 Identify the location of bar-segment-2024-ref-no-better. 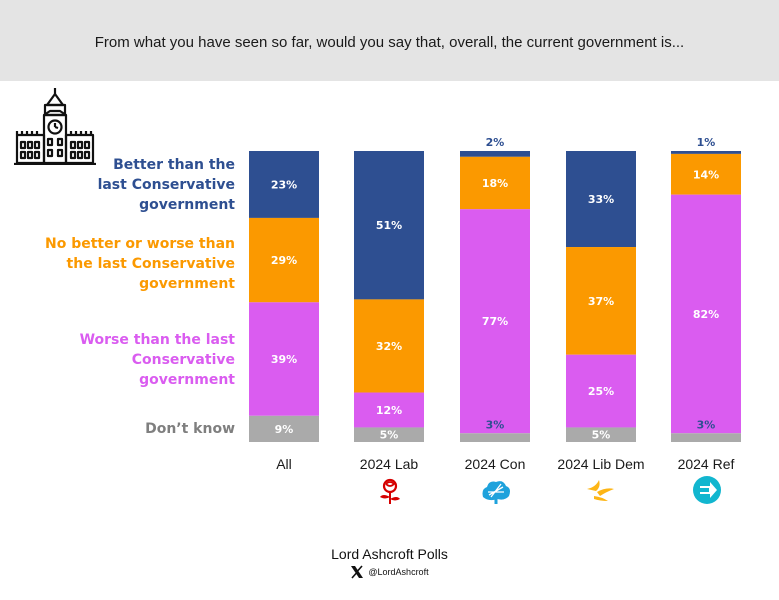
(706, 174).